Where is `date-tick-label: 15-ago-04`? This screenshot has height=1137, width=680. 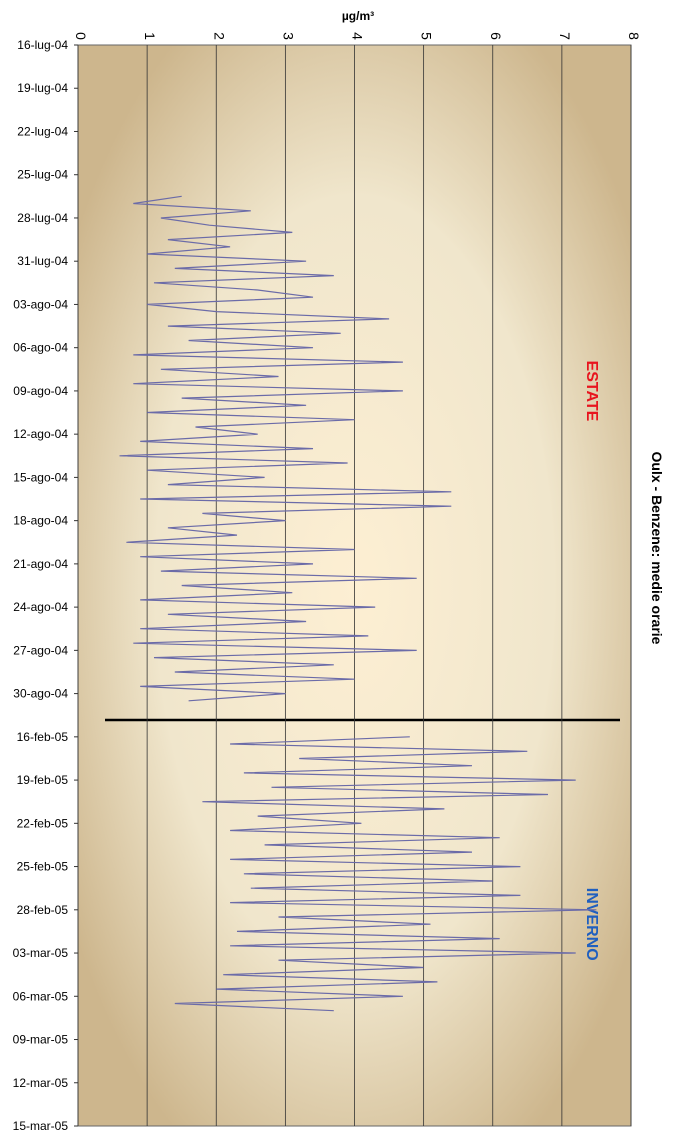
date-tick-label: 15-ago-04 is located at coordinates (40, 477).